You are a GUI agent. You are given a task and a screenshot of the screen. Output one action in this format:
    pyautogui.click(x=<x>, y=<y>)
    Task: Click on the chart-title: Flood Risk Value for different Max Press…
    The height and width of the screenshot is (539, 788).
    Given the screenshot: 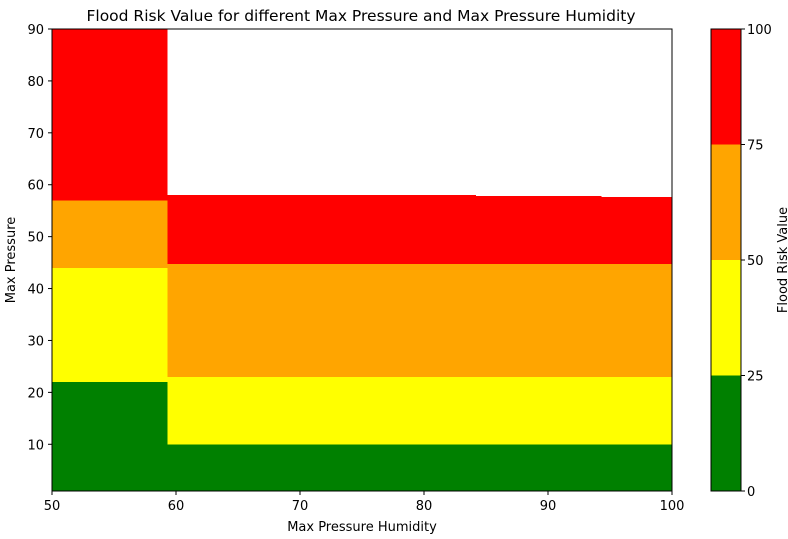 What is the action you would take?
    pyautogui.click(x=360, y=16)
    